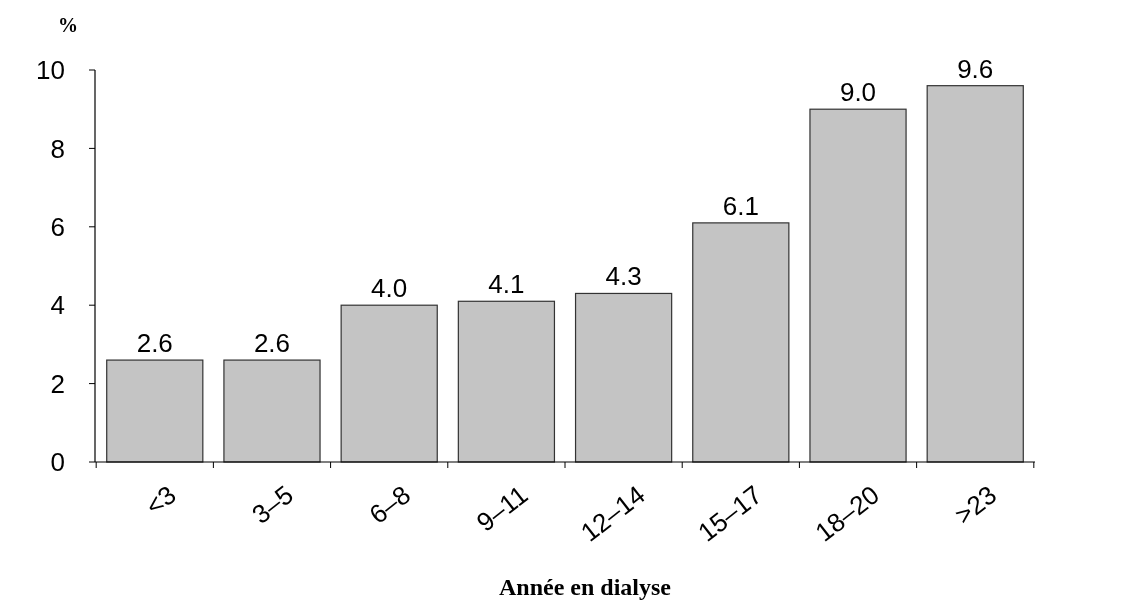 The image size is (1121, 610). I want to click on data-label: 9.6, so click(975, 68).